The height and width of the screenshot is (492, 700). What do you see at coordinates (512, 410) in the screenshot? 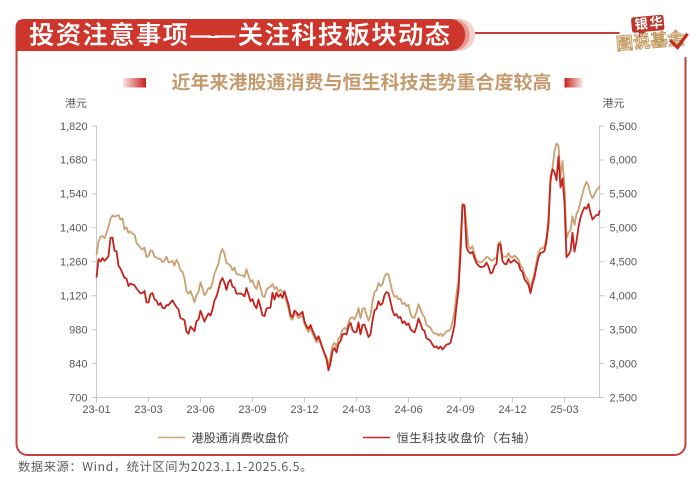
I see `svg-text: 24-12` at bounding box center [512, 410].